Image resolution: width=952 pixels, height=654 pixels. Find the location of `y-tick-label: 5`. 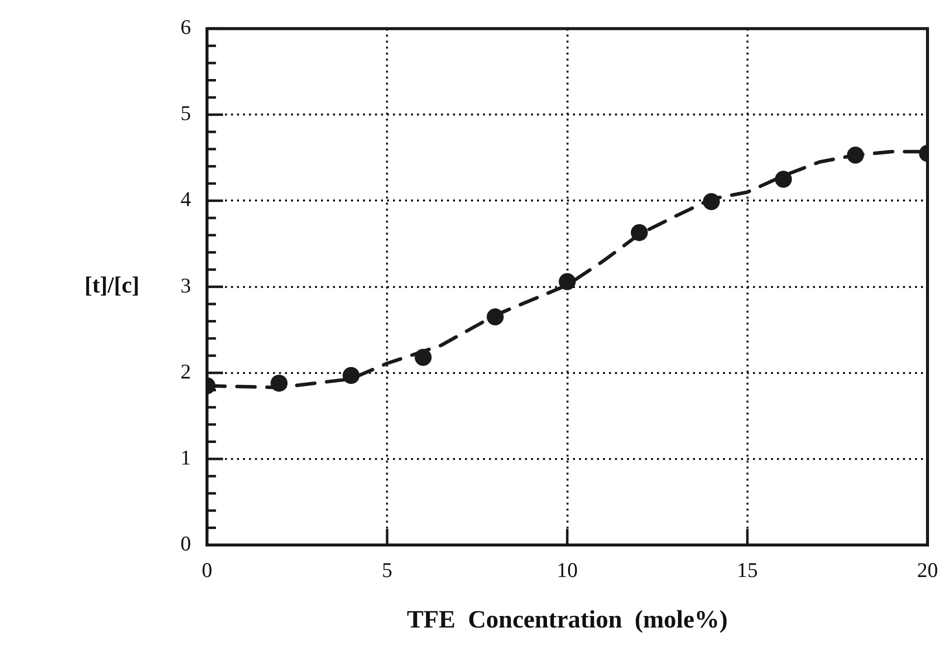

y-tick-label: 5 is located at coordinates (185, 113).